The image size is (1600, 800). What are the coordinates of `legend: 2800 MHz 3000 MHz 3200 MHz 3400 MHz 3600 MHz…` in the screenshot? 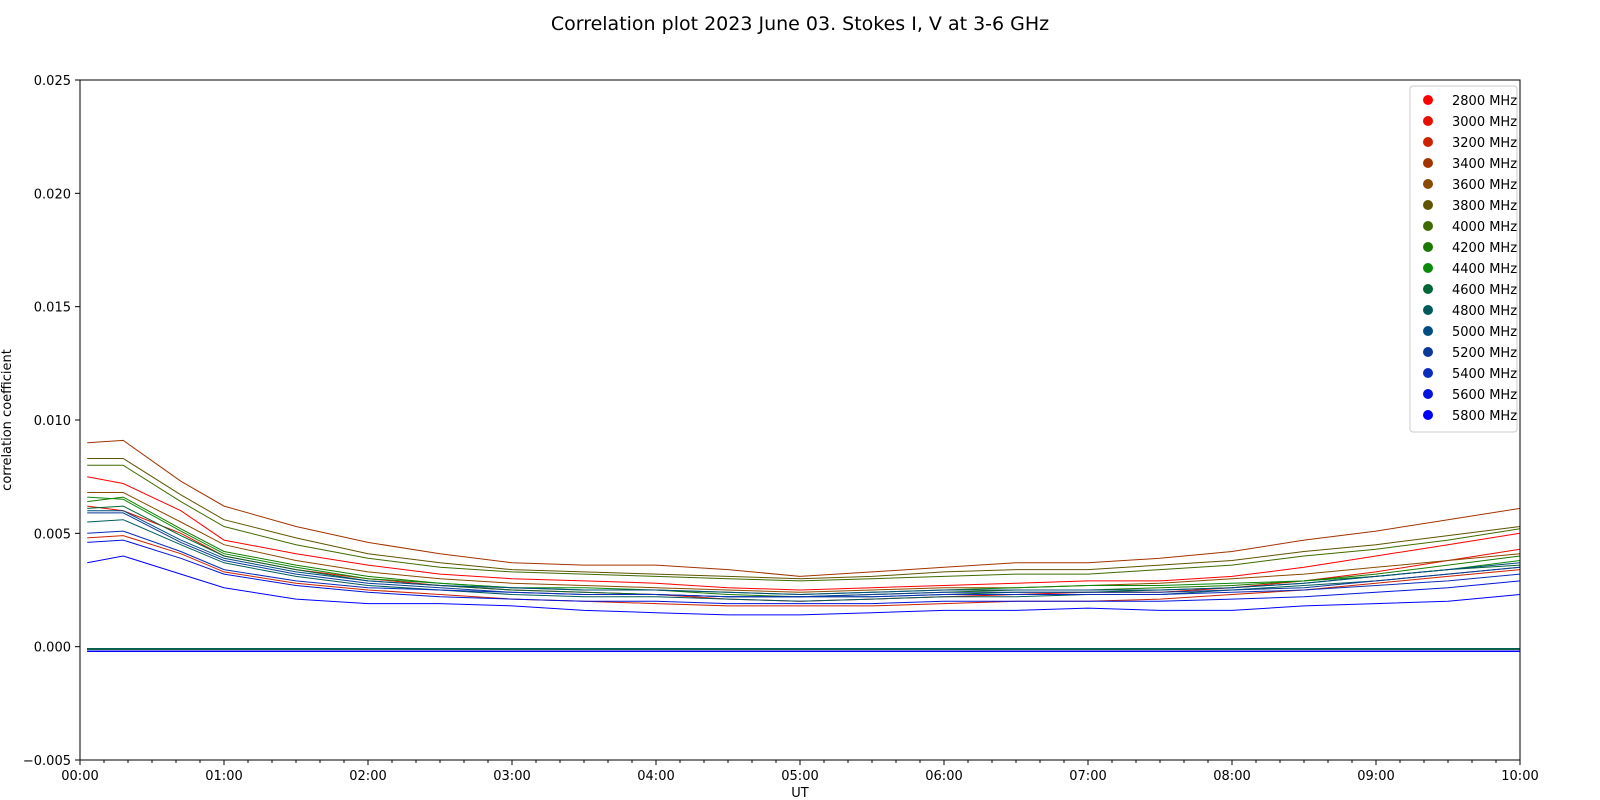 It's located at (1463, 259).